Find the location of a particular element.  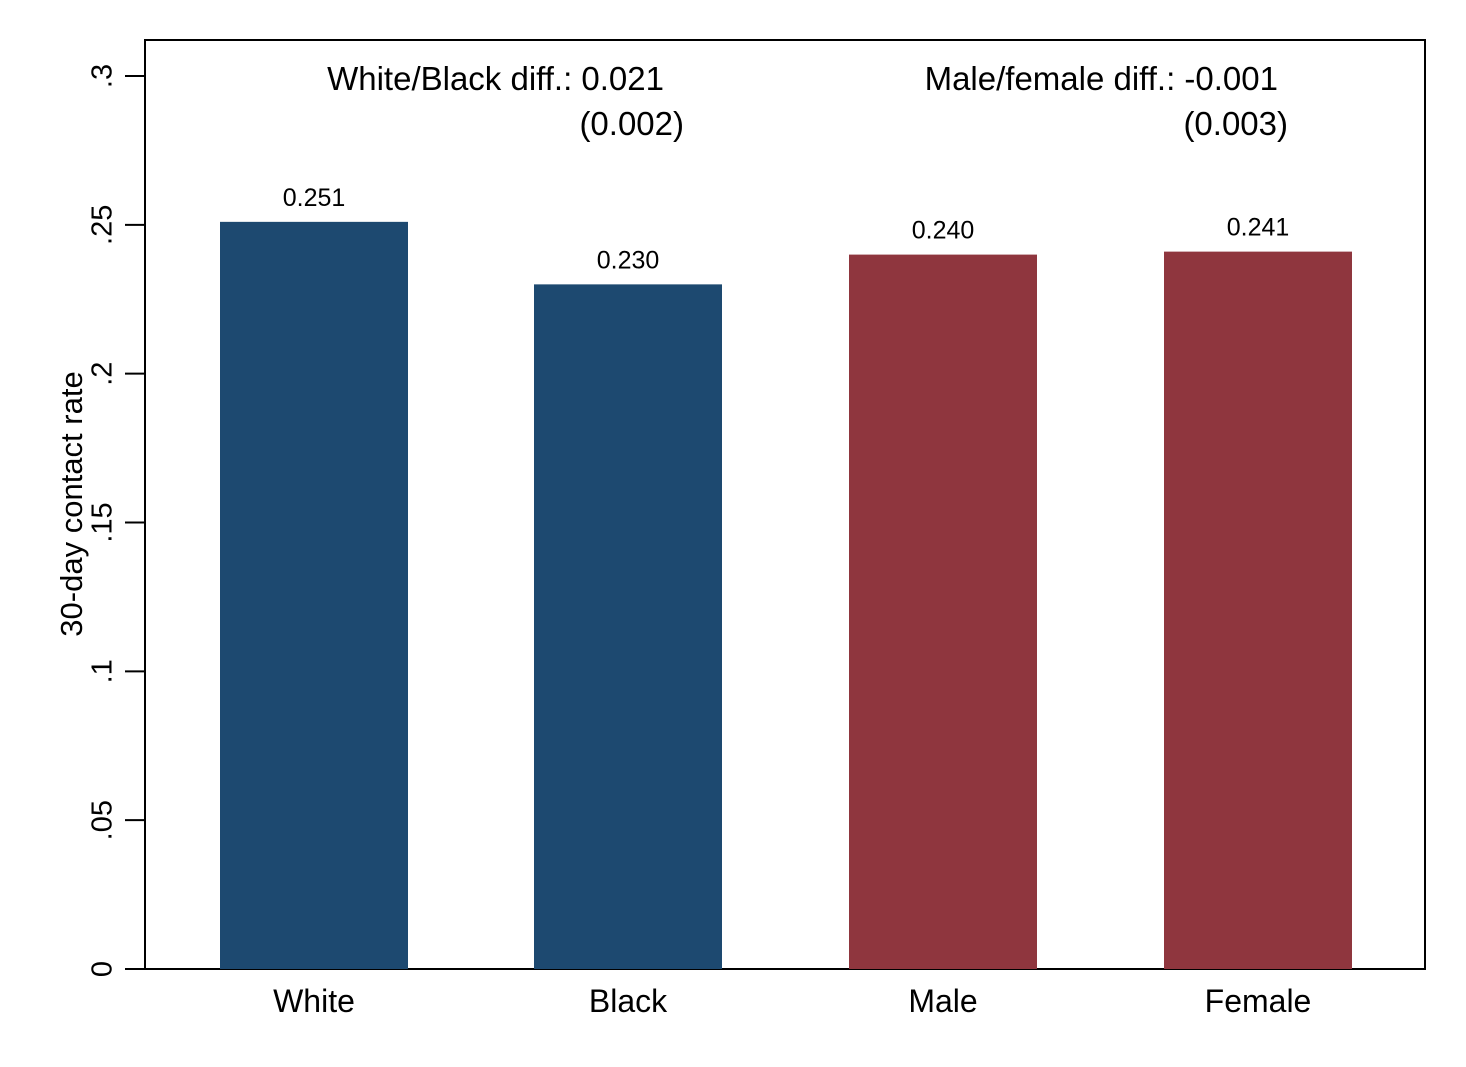

y-axis: 0 .05 .1 .15 .2 .25 .3 is located at coordinates (116, 520).